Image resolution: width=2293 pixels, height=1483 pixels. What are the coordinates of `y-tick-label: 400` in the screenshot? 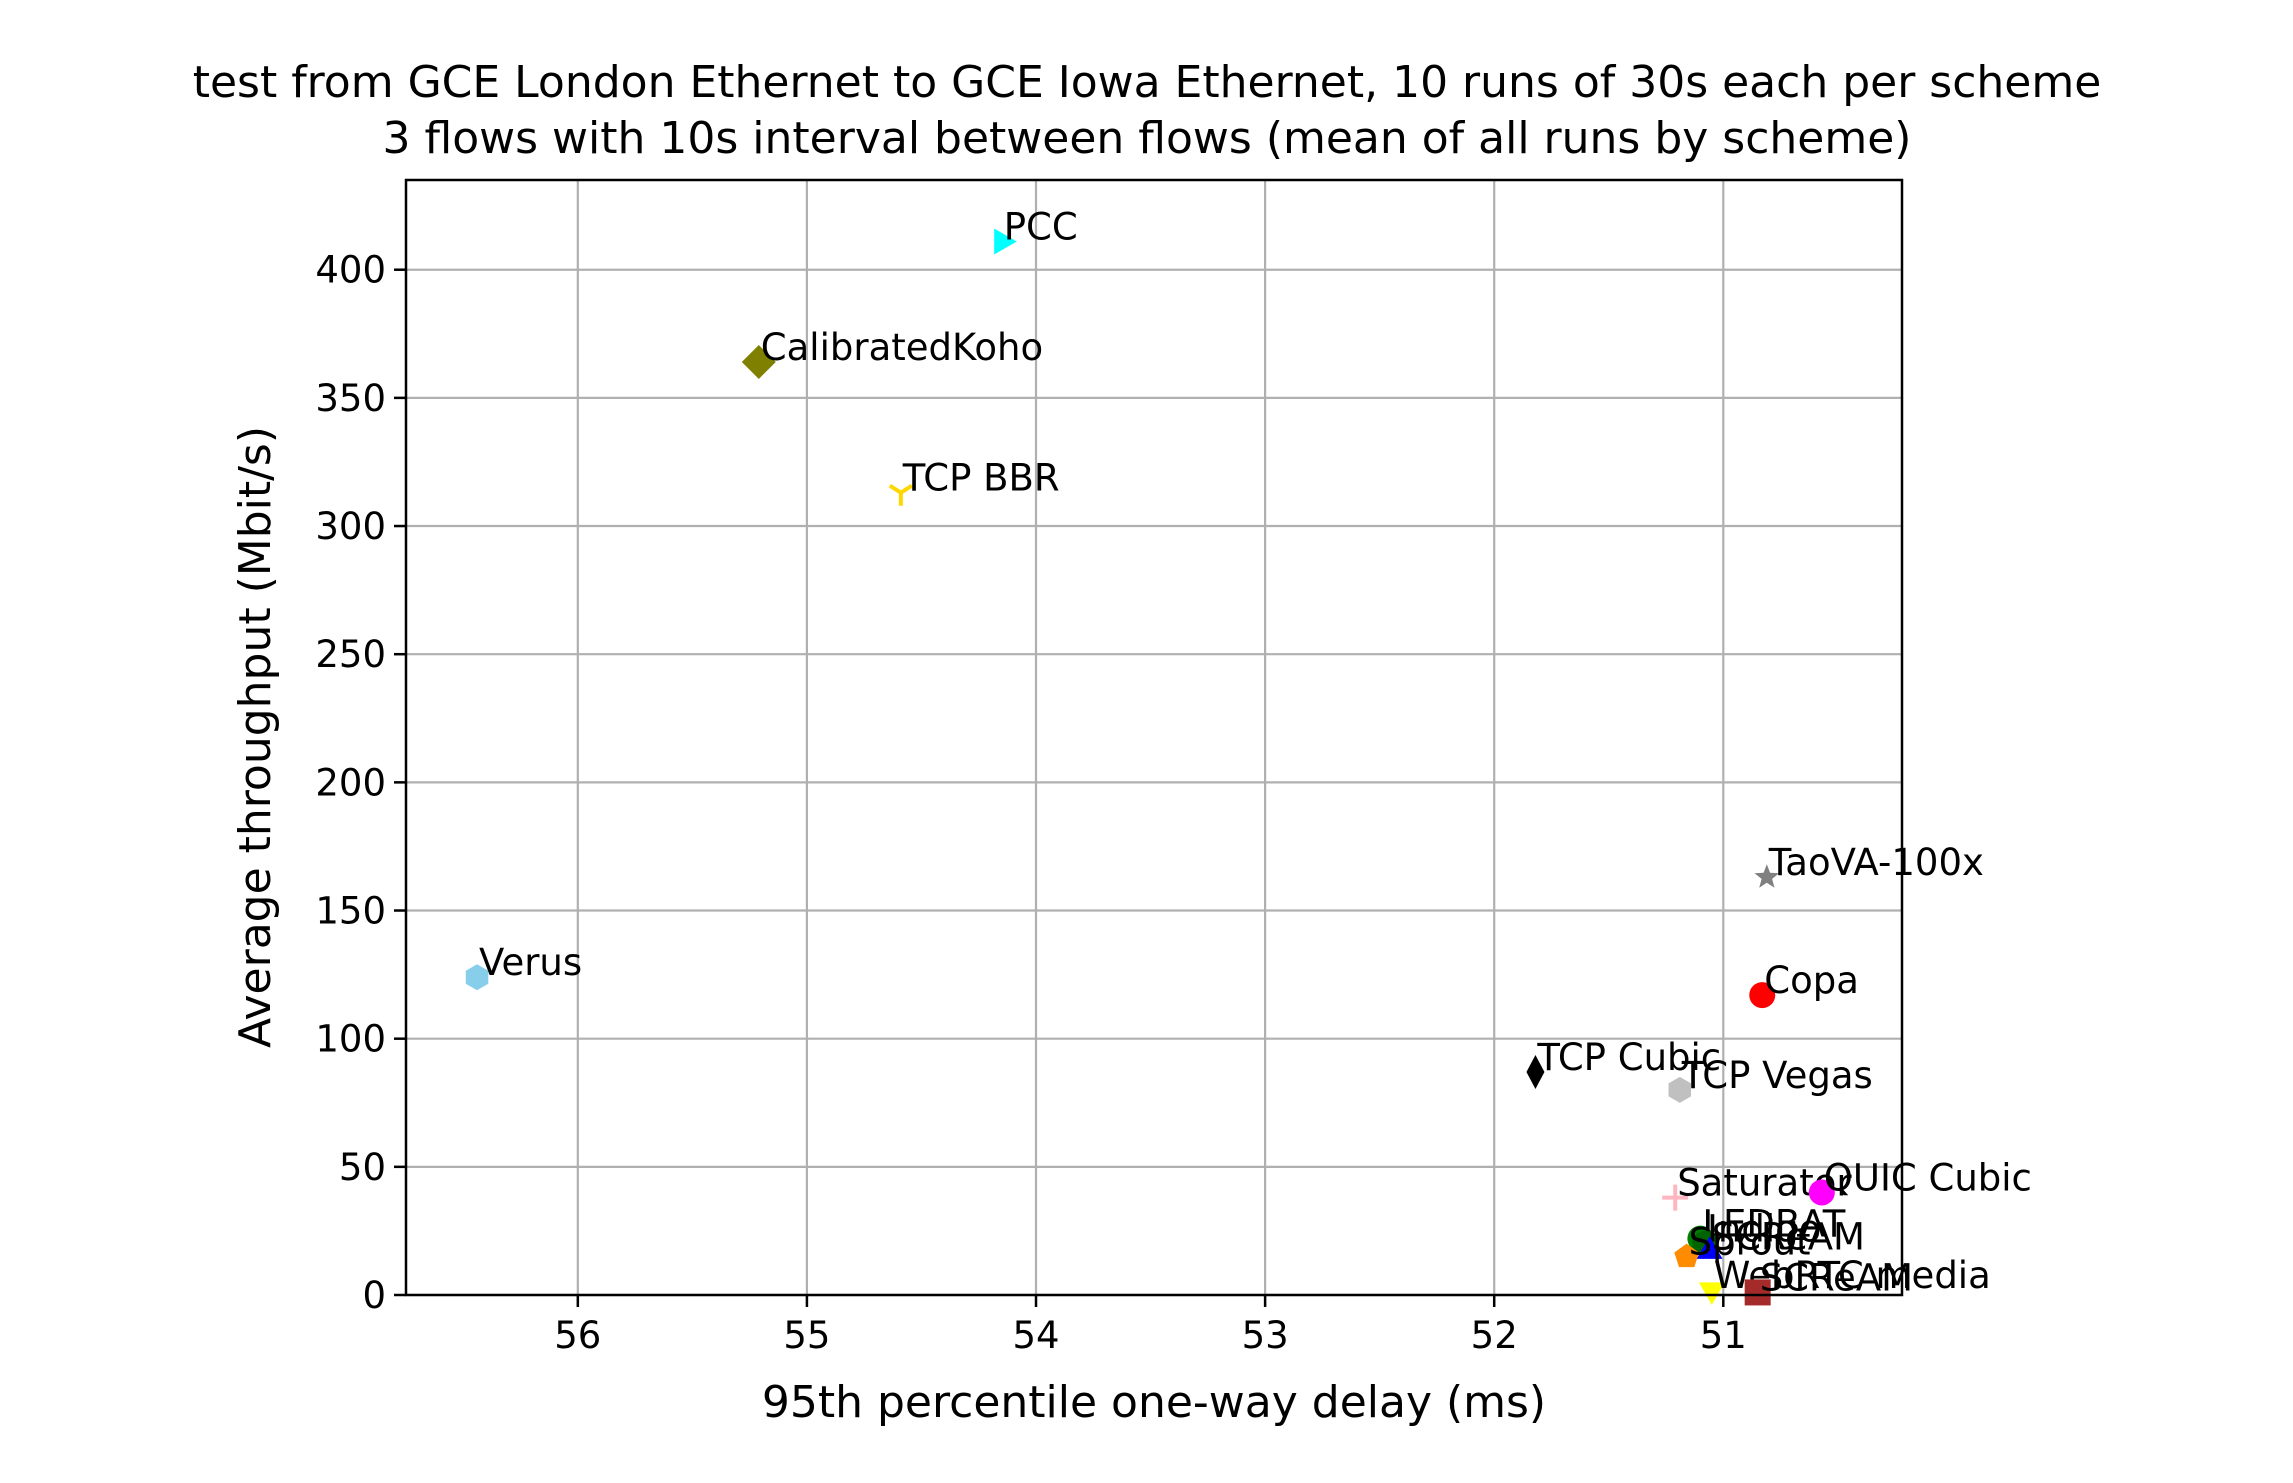 It's located at (350, 270).